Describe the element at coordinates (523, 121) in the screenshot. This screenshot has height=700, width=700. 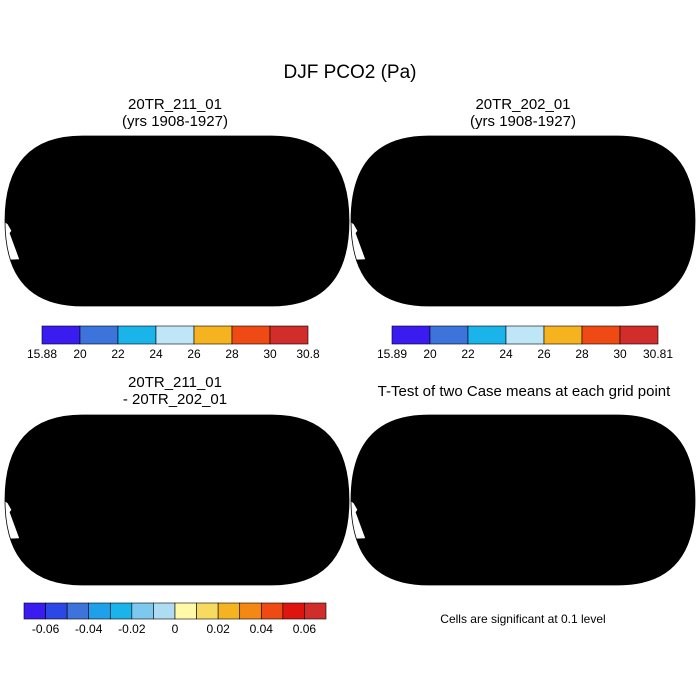
I see `panel2-title-line2: (yrs 1908-1927)` at that location.